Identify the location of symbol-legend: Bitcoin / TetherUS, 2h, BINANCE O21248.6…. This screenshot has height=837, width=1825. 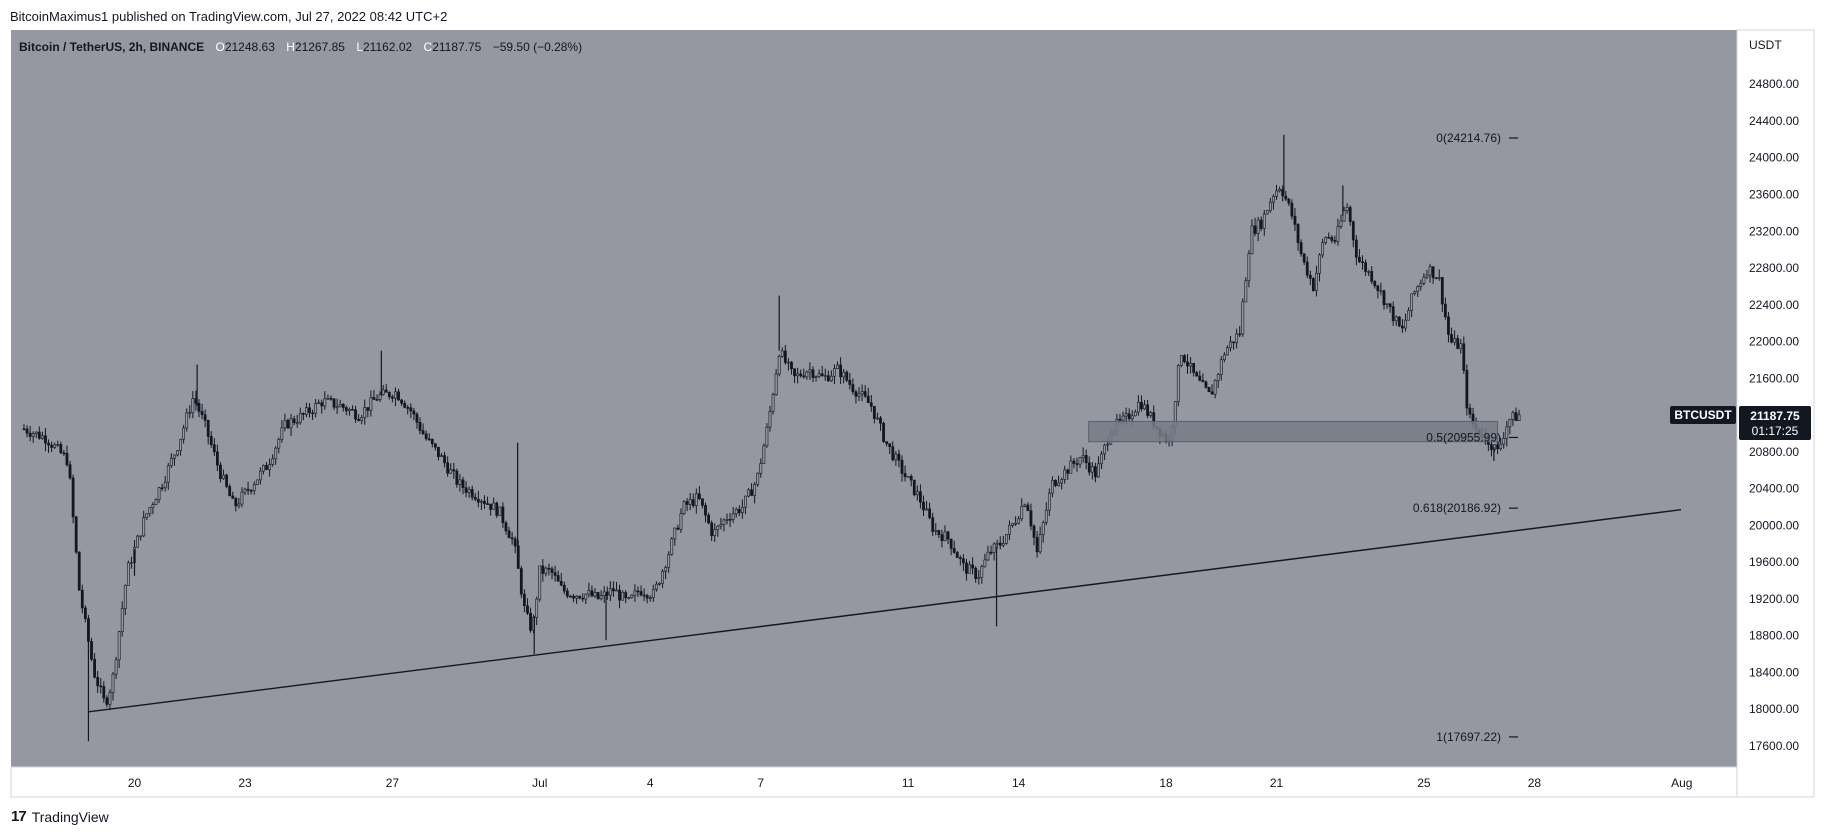
(300, 47).